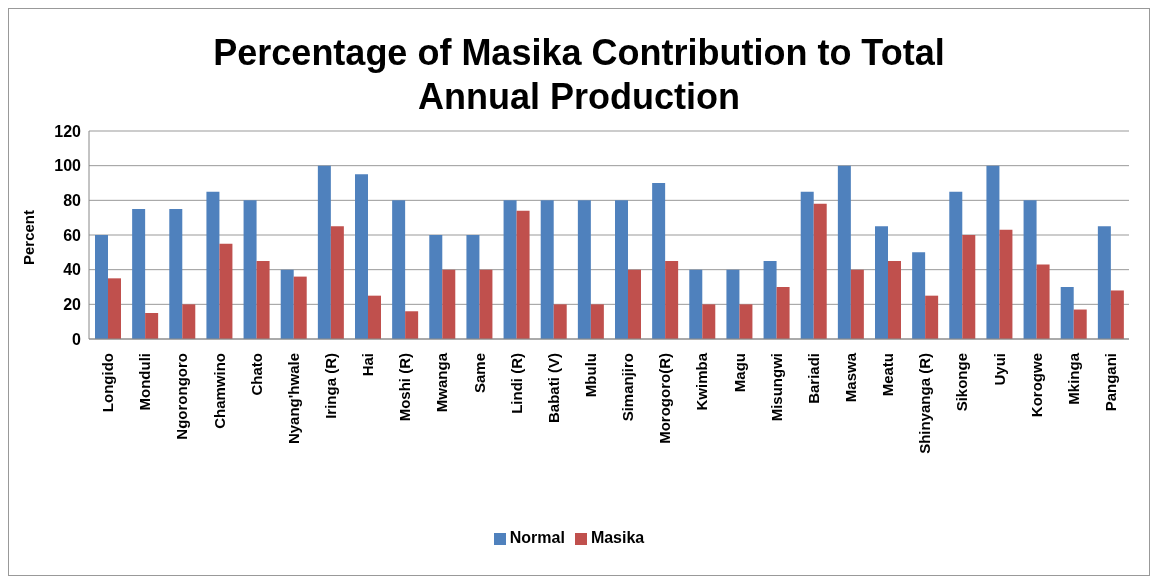 This screenshot has width=1158, height=584. What do you see at coordinates (72, 270) in the screenshot?
I see `y-tick-label: 40` at bounding box center [72, 270].